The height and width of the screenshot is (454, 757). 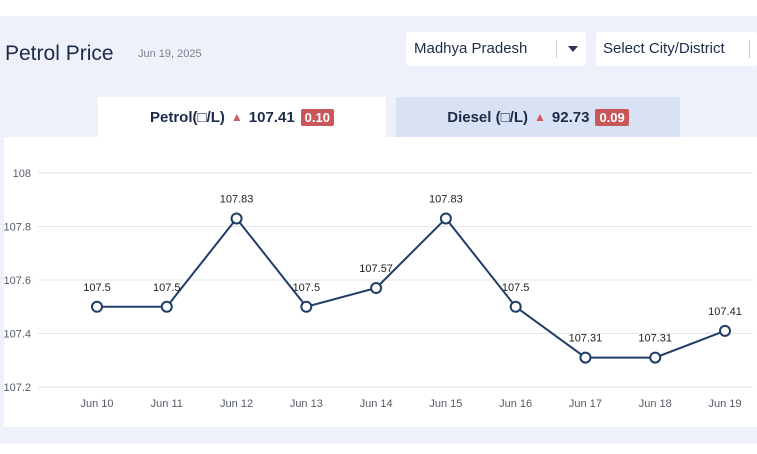 I want to click on y-tick-label: 107.6, so click(x=17, y=281).